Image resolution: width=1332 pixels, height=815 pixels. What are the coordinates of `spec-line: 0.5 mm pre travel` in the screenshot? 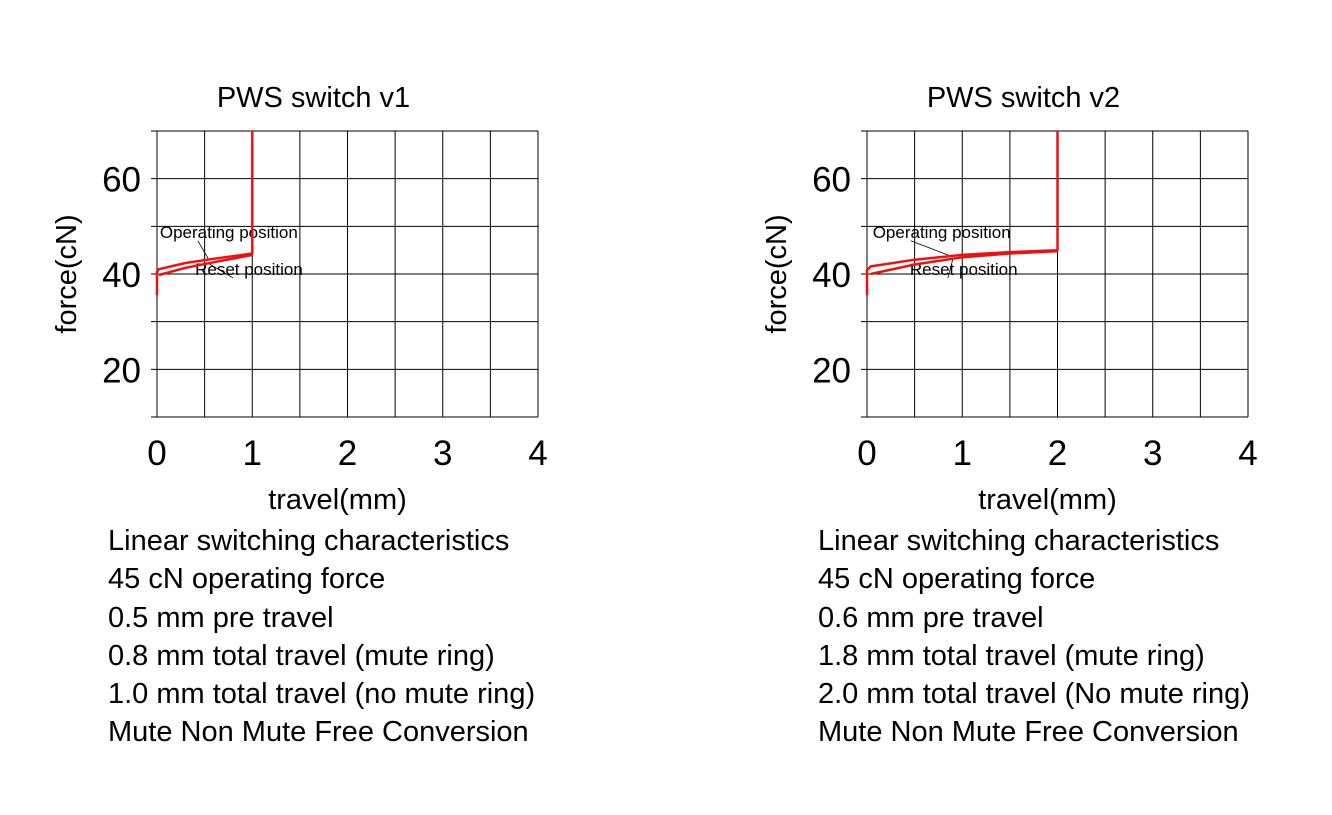 It's located at (221, 617).